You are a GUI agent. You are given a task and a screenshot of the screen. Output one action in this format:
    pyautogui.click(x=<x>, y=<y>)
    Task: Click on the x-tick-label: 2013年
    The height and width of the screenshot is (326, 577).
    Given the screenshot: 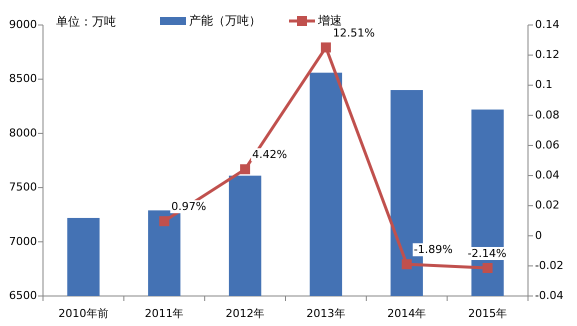 What is the action you would take?
    pyautogui.click(x=326, y=313)
    